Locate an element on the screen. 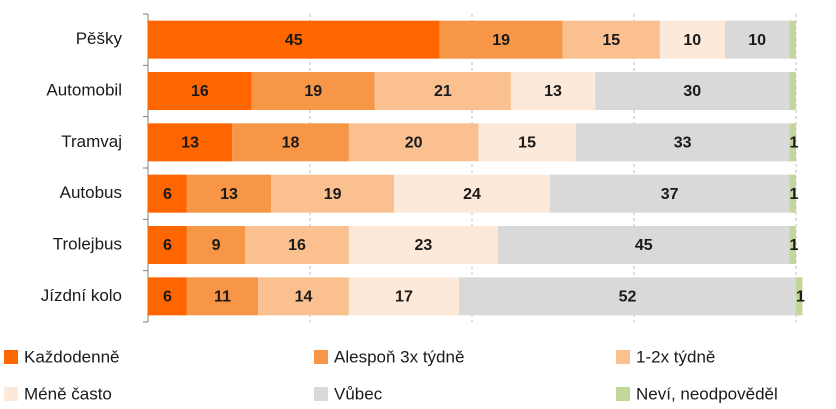  value-label: 30 is located at coordinates (692, 91).